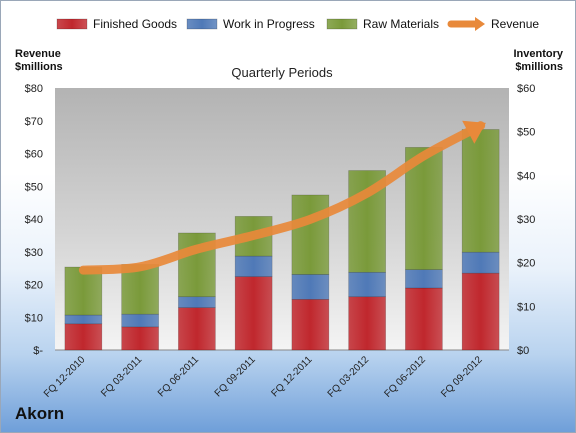  Describe the element at coordinates (401, 24) in the screenshot. I see `legend-label-raw-materials: Raw Materials` at that location.